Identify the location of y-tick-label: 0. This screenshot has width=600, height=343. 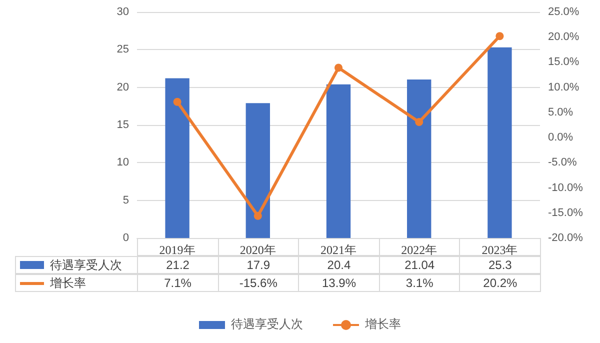
(125, 238).